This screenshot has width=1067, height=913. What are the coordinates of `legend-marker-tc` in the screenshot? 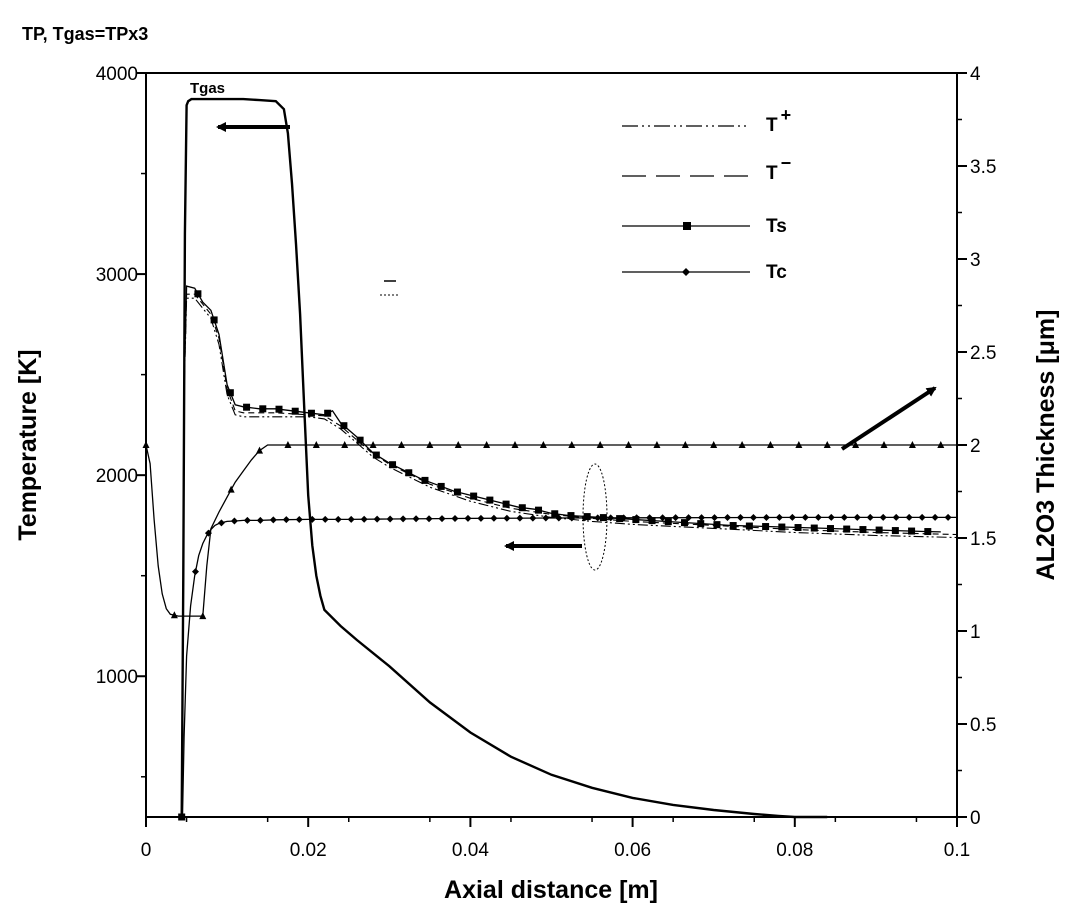 It's located at (686, 272).